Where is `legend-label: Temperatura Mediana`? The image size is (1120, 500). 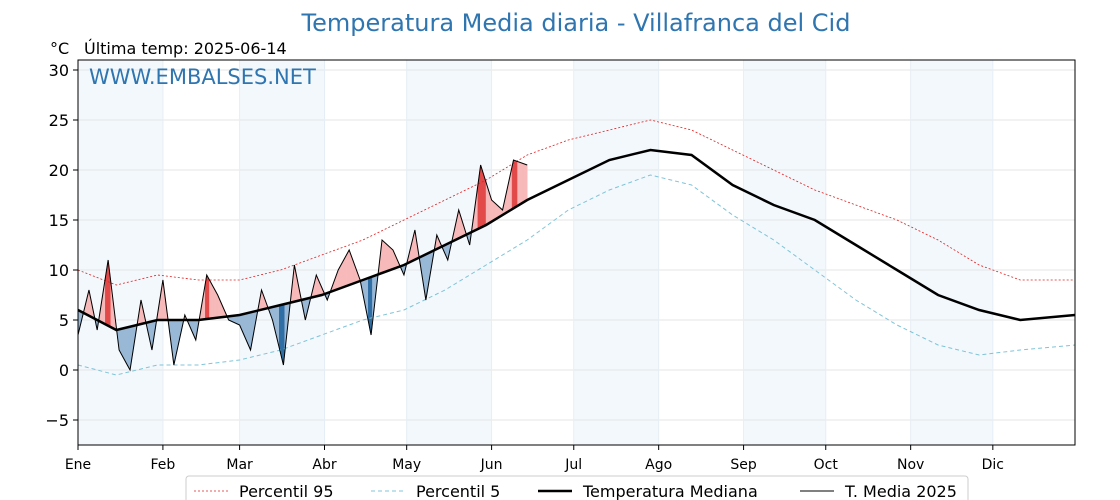 legend-label: Temperatura Mediana is located at coordinates (670, 491).